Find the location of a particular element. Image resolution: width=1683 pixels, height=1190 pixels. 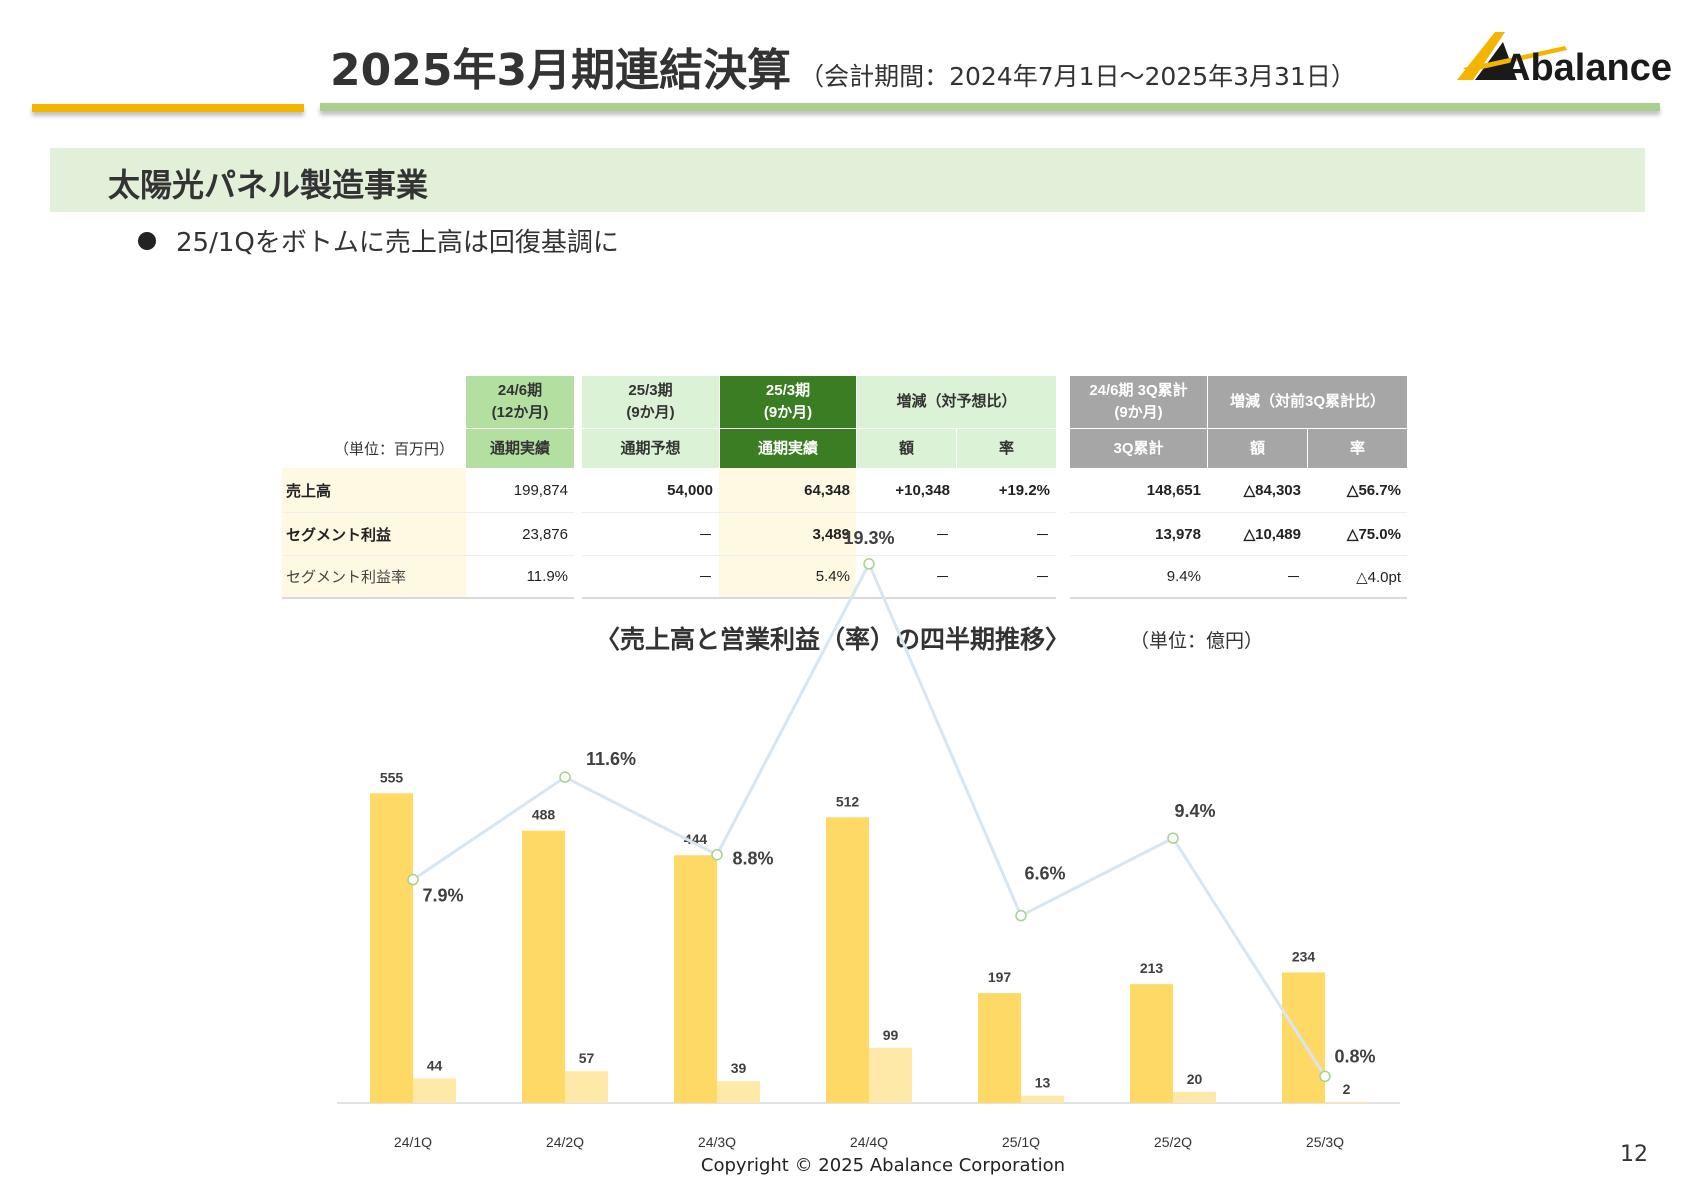

cell: 3,489 is located at coordinates (787, 534).